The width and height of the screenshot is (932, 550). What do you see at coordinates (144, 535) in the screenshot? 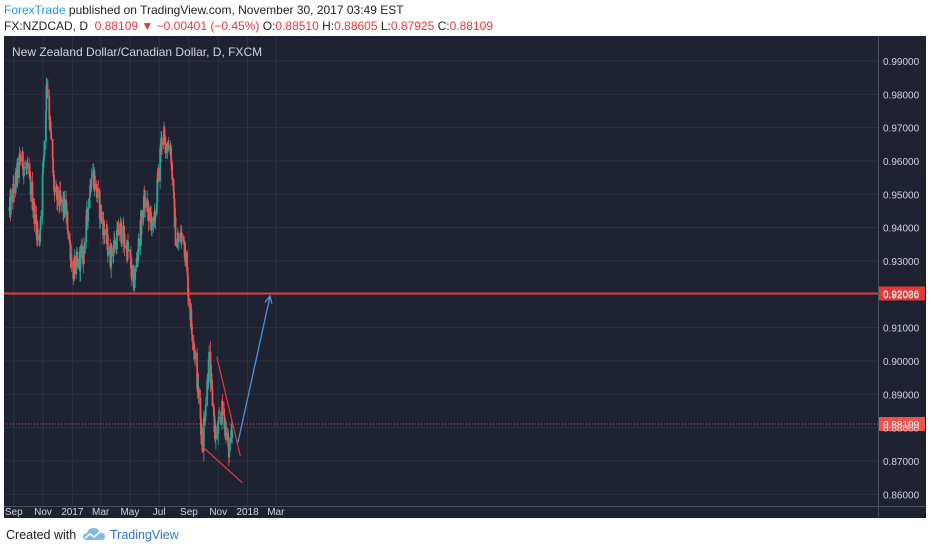
I see `tradingview-link: TradingView` at bounding box center [144, 535].